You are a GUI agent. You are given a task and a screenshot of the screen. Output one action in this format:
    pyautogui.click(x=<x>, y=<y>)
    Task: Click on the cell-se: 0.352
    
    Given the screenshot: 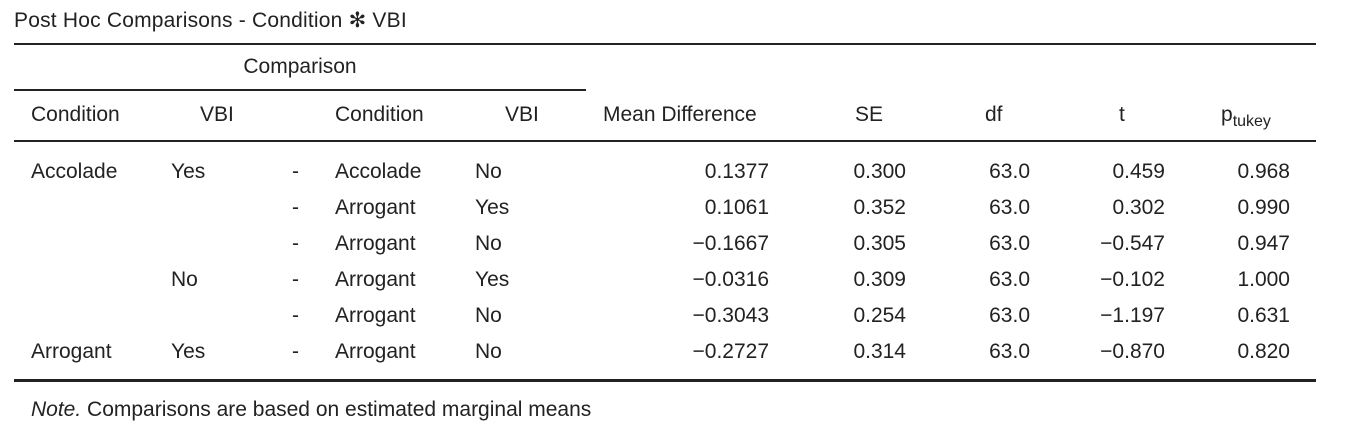 What is the action you would take?
    pyautogui.click(x=879, y=207)
    